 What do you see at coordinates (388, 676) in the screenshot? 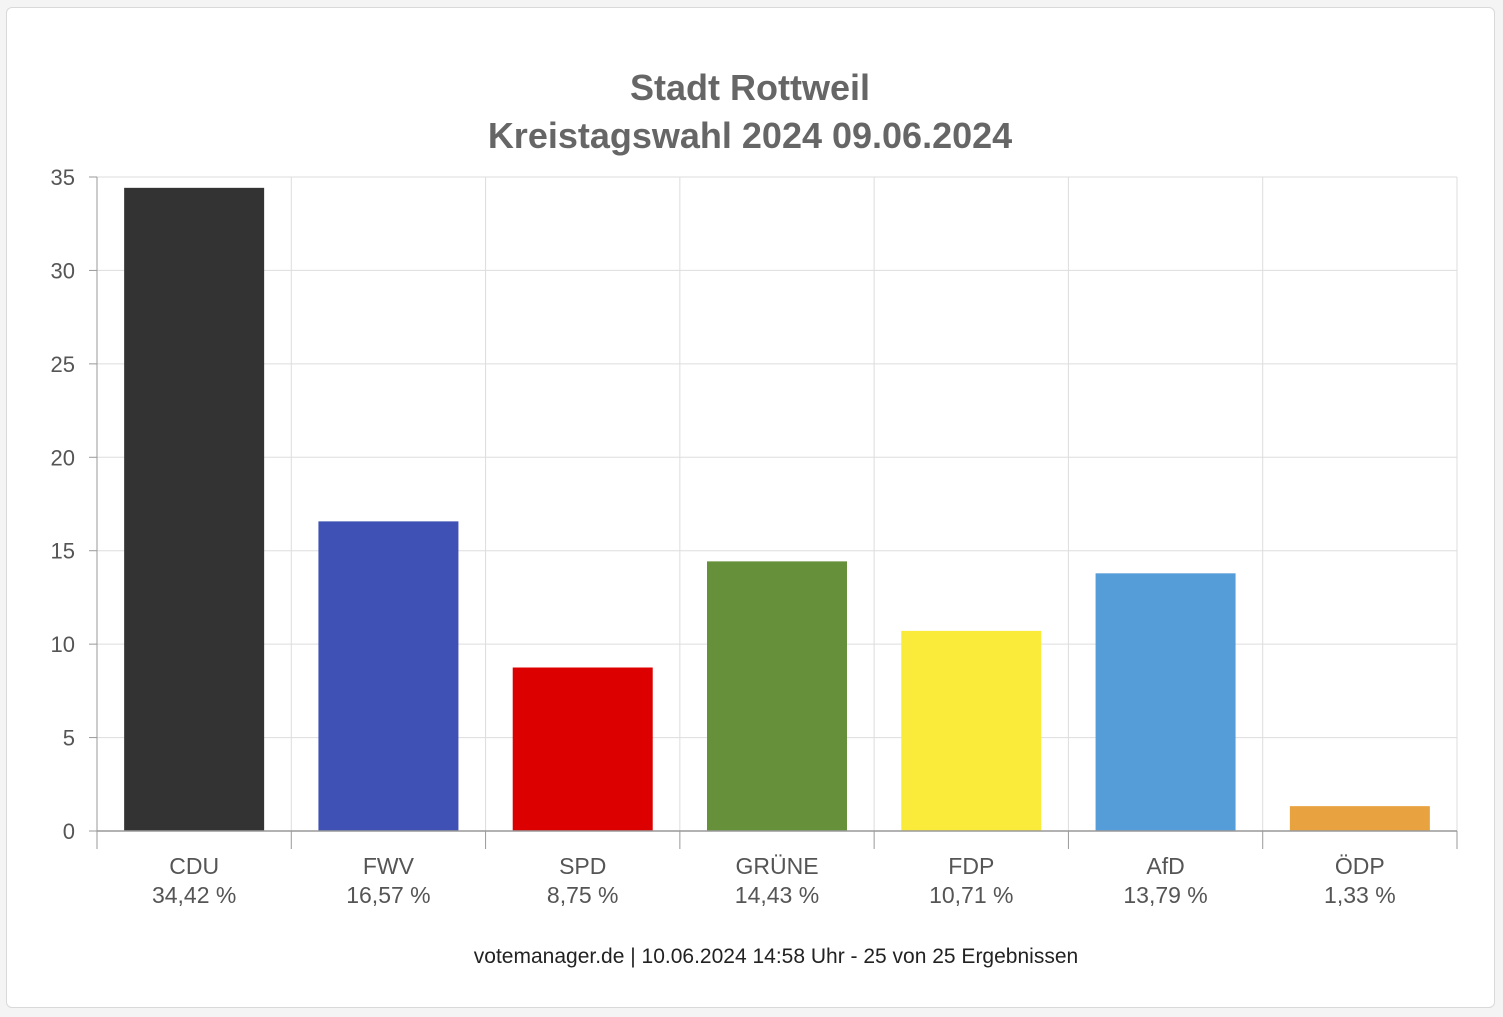
I see `bar-fwv` at bounding box center [388, 676].